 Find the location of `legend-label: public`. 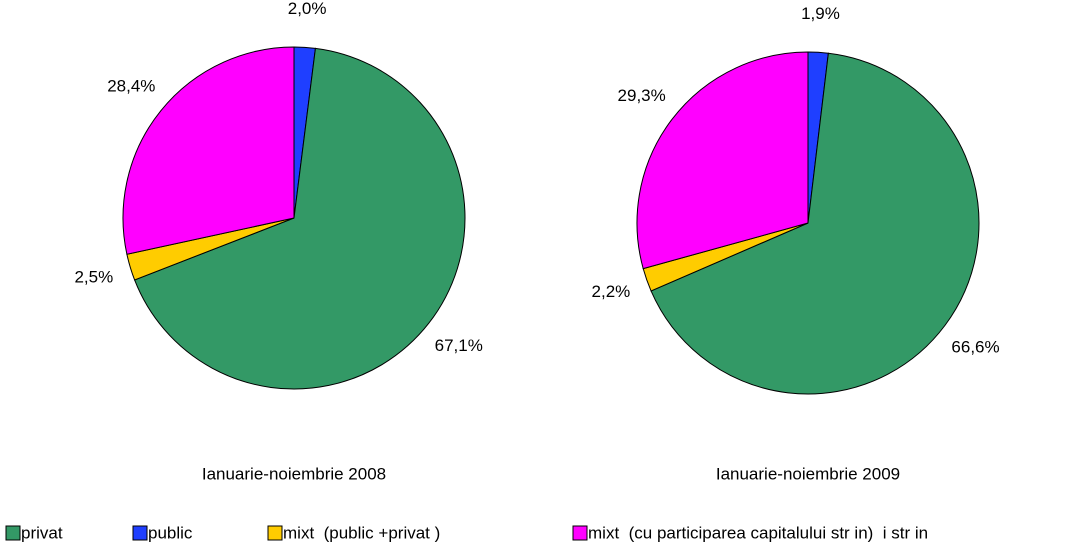

legend-label: public is located at coordinates (170, 532).